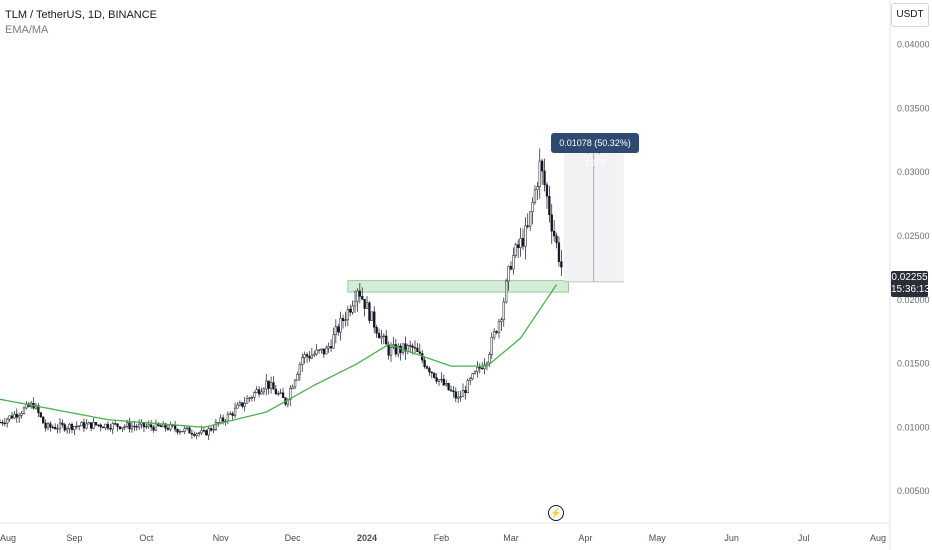 This screenshot has width=932, height=550. I want to click on last-price-label: 0.02255 15:36:13, so click(910, 284).